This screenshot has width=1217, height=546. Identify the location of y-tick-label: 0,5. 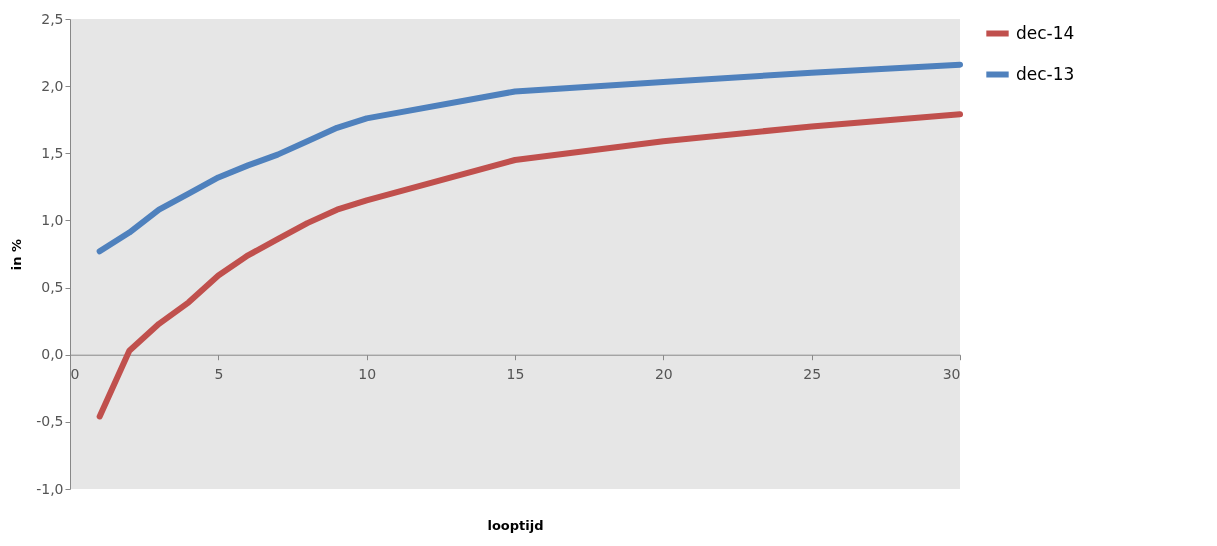
(52, 287).